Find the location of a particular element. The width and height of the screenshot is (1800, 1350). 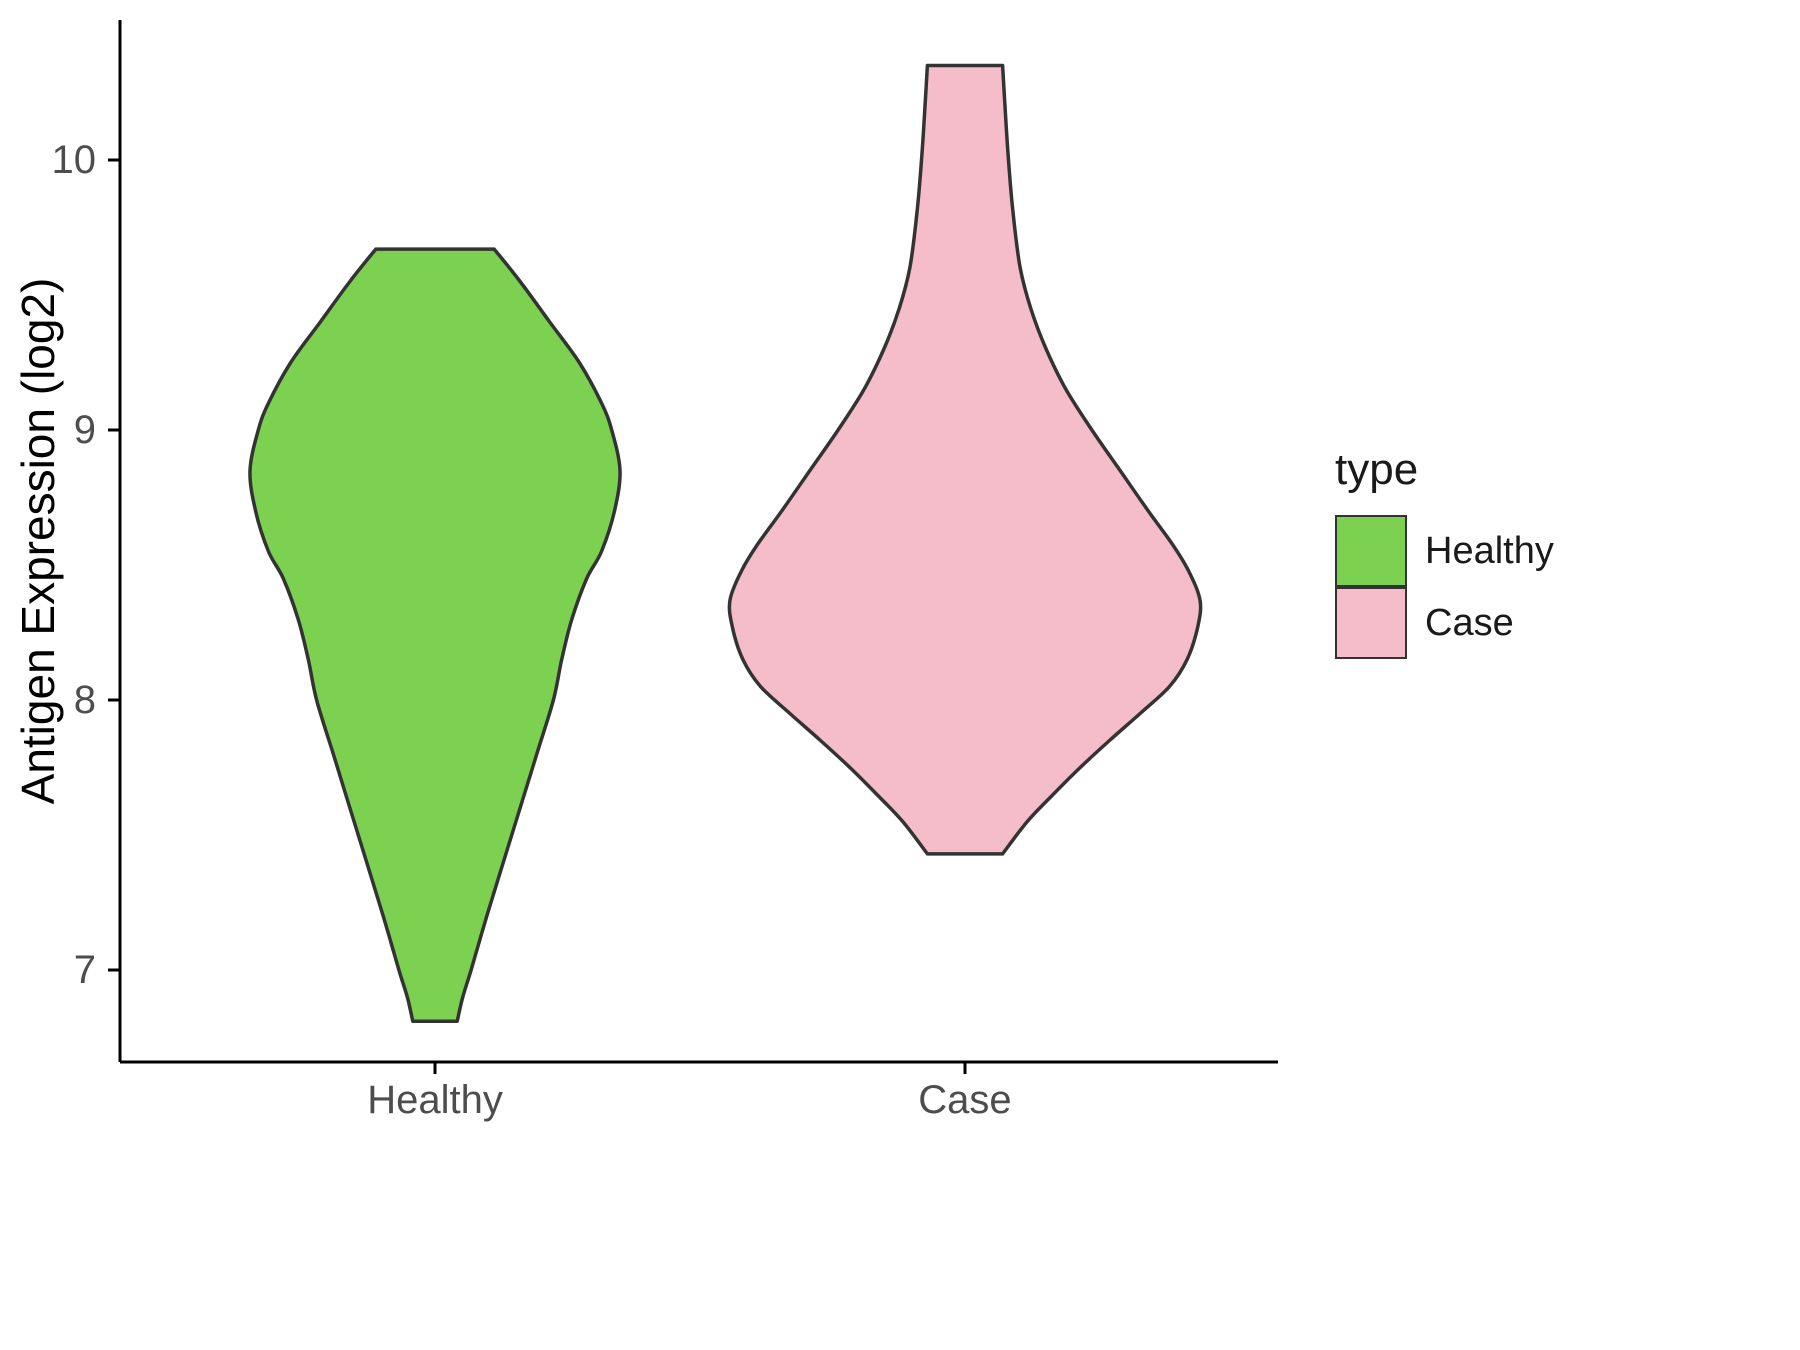

legend-swatch-case is located at coordinates (1371, 623).